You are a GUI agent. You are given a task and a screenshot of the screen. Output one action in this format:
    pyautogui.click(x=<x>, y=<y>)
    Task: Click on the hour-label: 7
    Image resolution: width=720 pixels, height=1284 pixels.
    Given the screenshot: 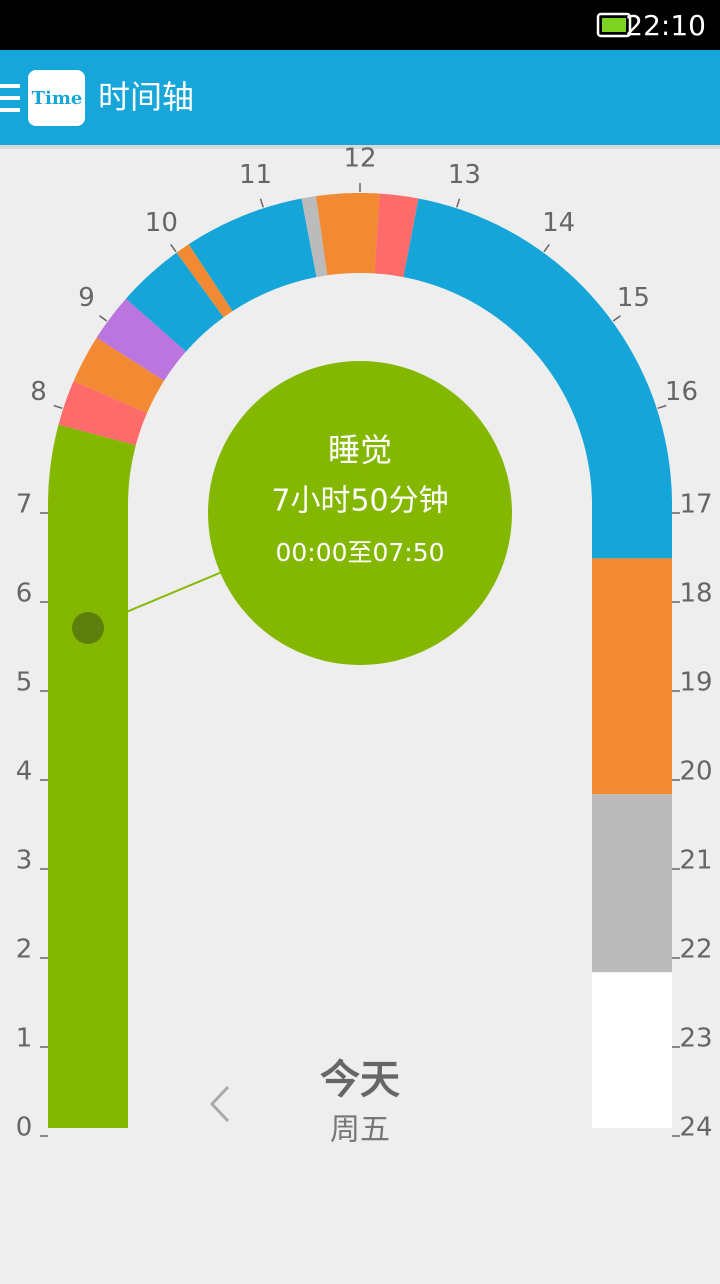 What is the action you would take?
    pyautogui.click(x=24, y=505)
    